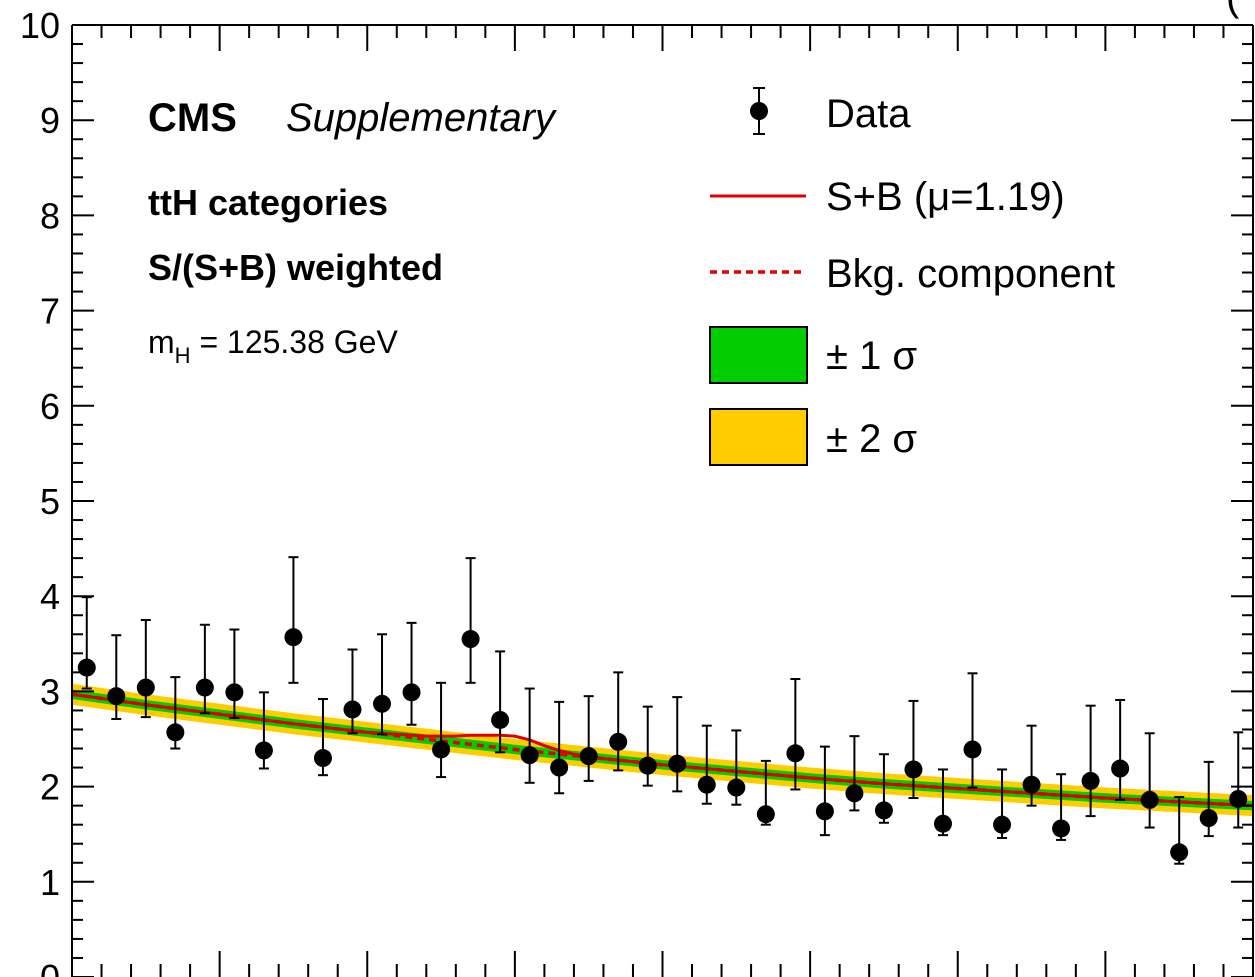 The width and height of the screenshot is (1255, 977). Describe the element at coordinates (758, 437) in the screenshot. I see `legend-two-sigma-swatch` at that location.